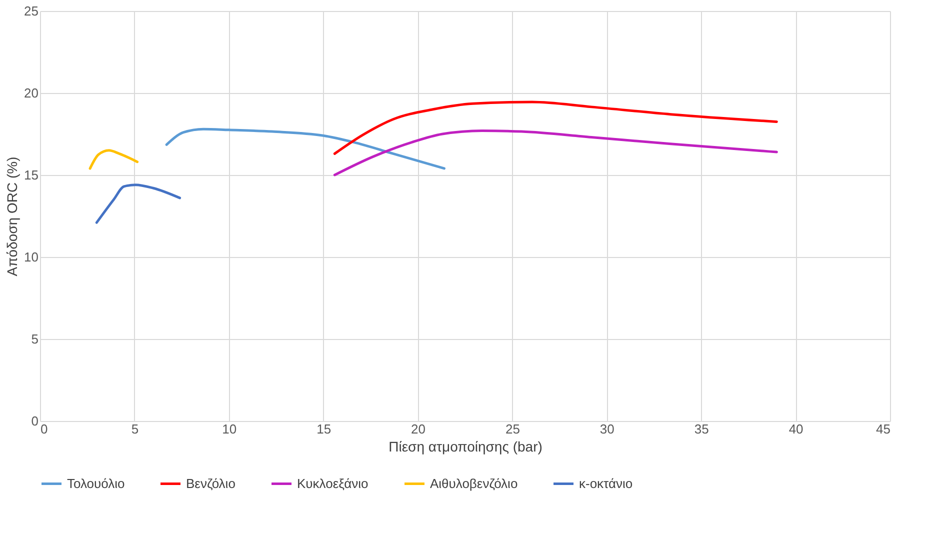 The image size is (929, 533). Describe the element at coordinates (135, 429) in the screenshot. I see `x-tick-label: 5` at that location.